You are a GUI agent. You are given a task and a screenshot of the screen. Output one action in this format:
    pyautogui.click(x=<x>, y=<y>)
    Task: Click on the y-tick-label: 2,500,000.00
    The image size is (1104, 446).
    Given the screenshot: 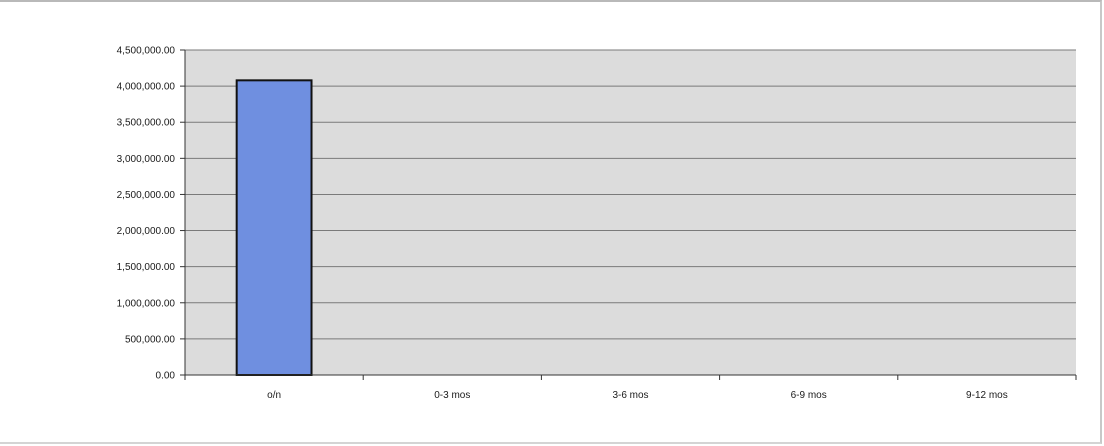 What is the action you would take?
    pyautogui.click(x=146, y=195)
    